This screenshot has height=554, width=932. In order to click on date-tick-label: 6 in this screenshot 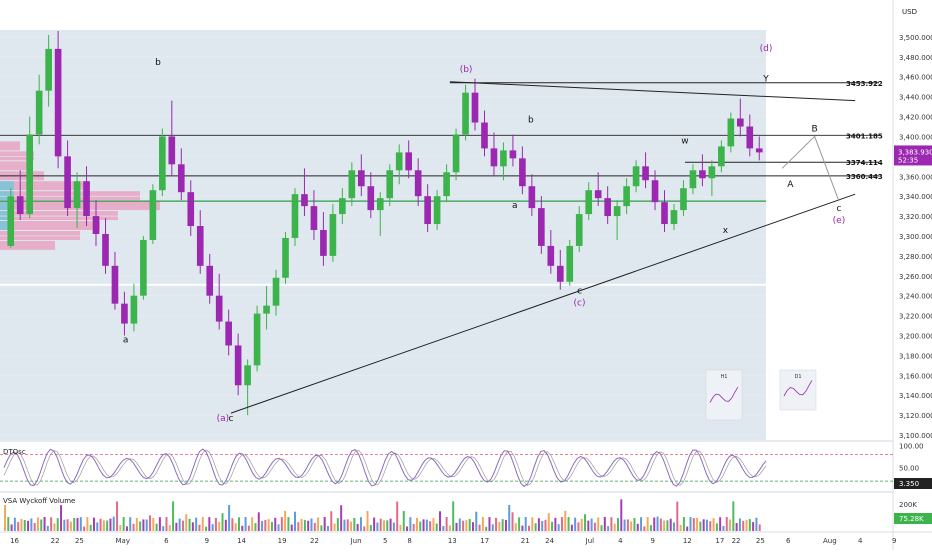, I will do `click(166, 541)`.